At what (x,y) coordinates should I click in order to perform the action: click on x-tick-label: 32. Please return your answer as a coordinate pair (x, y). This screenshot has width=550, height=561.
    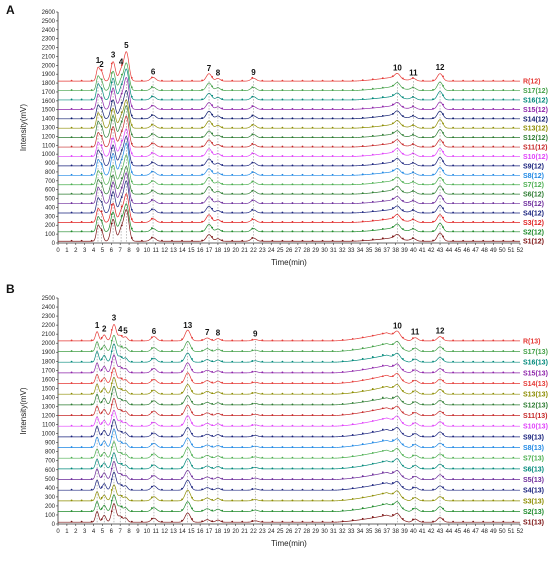
    Looking at the image, I should click on (342, 251).